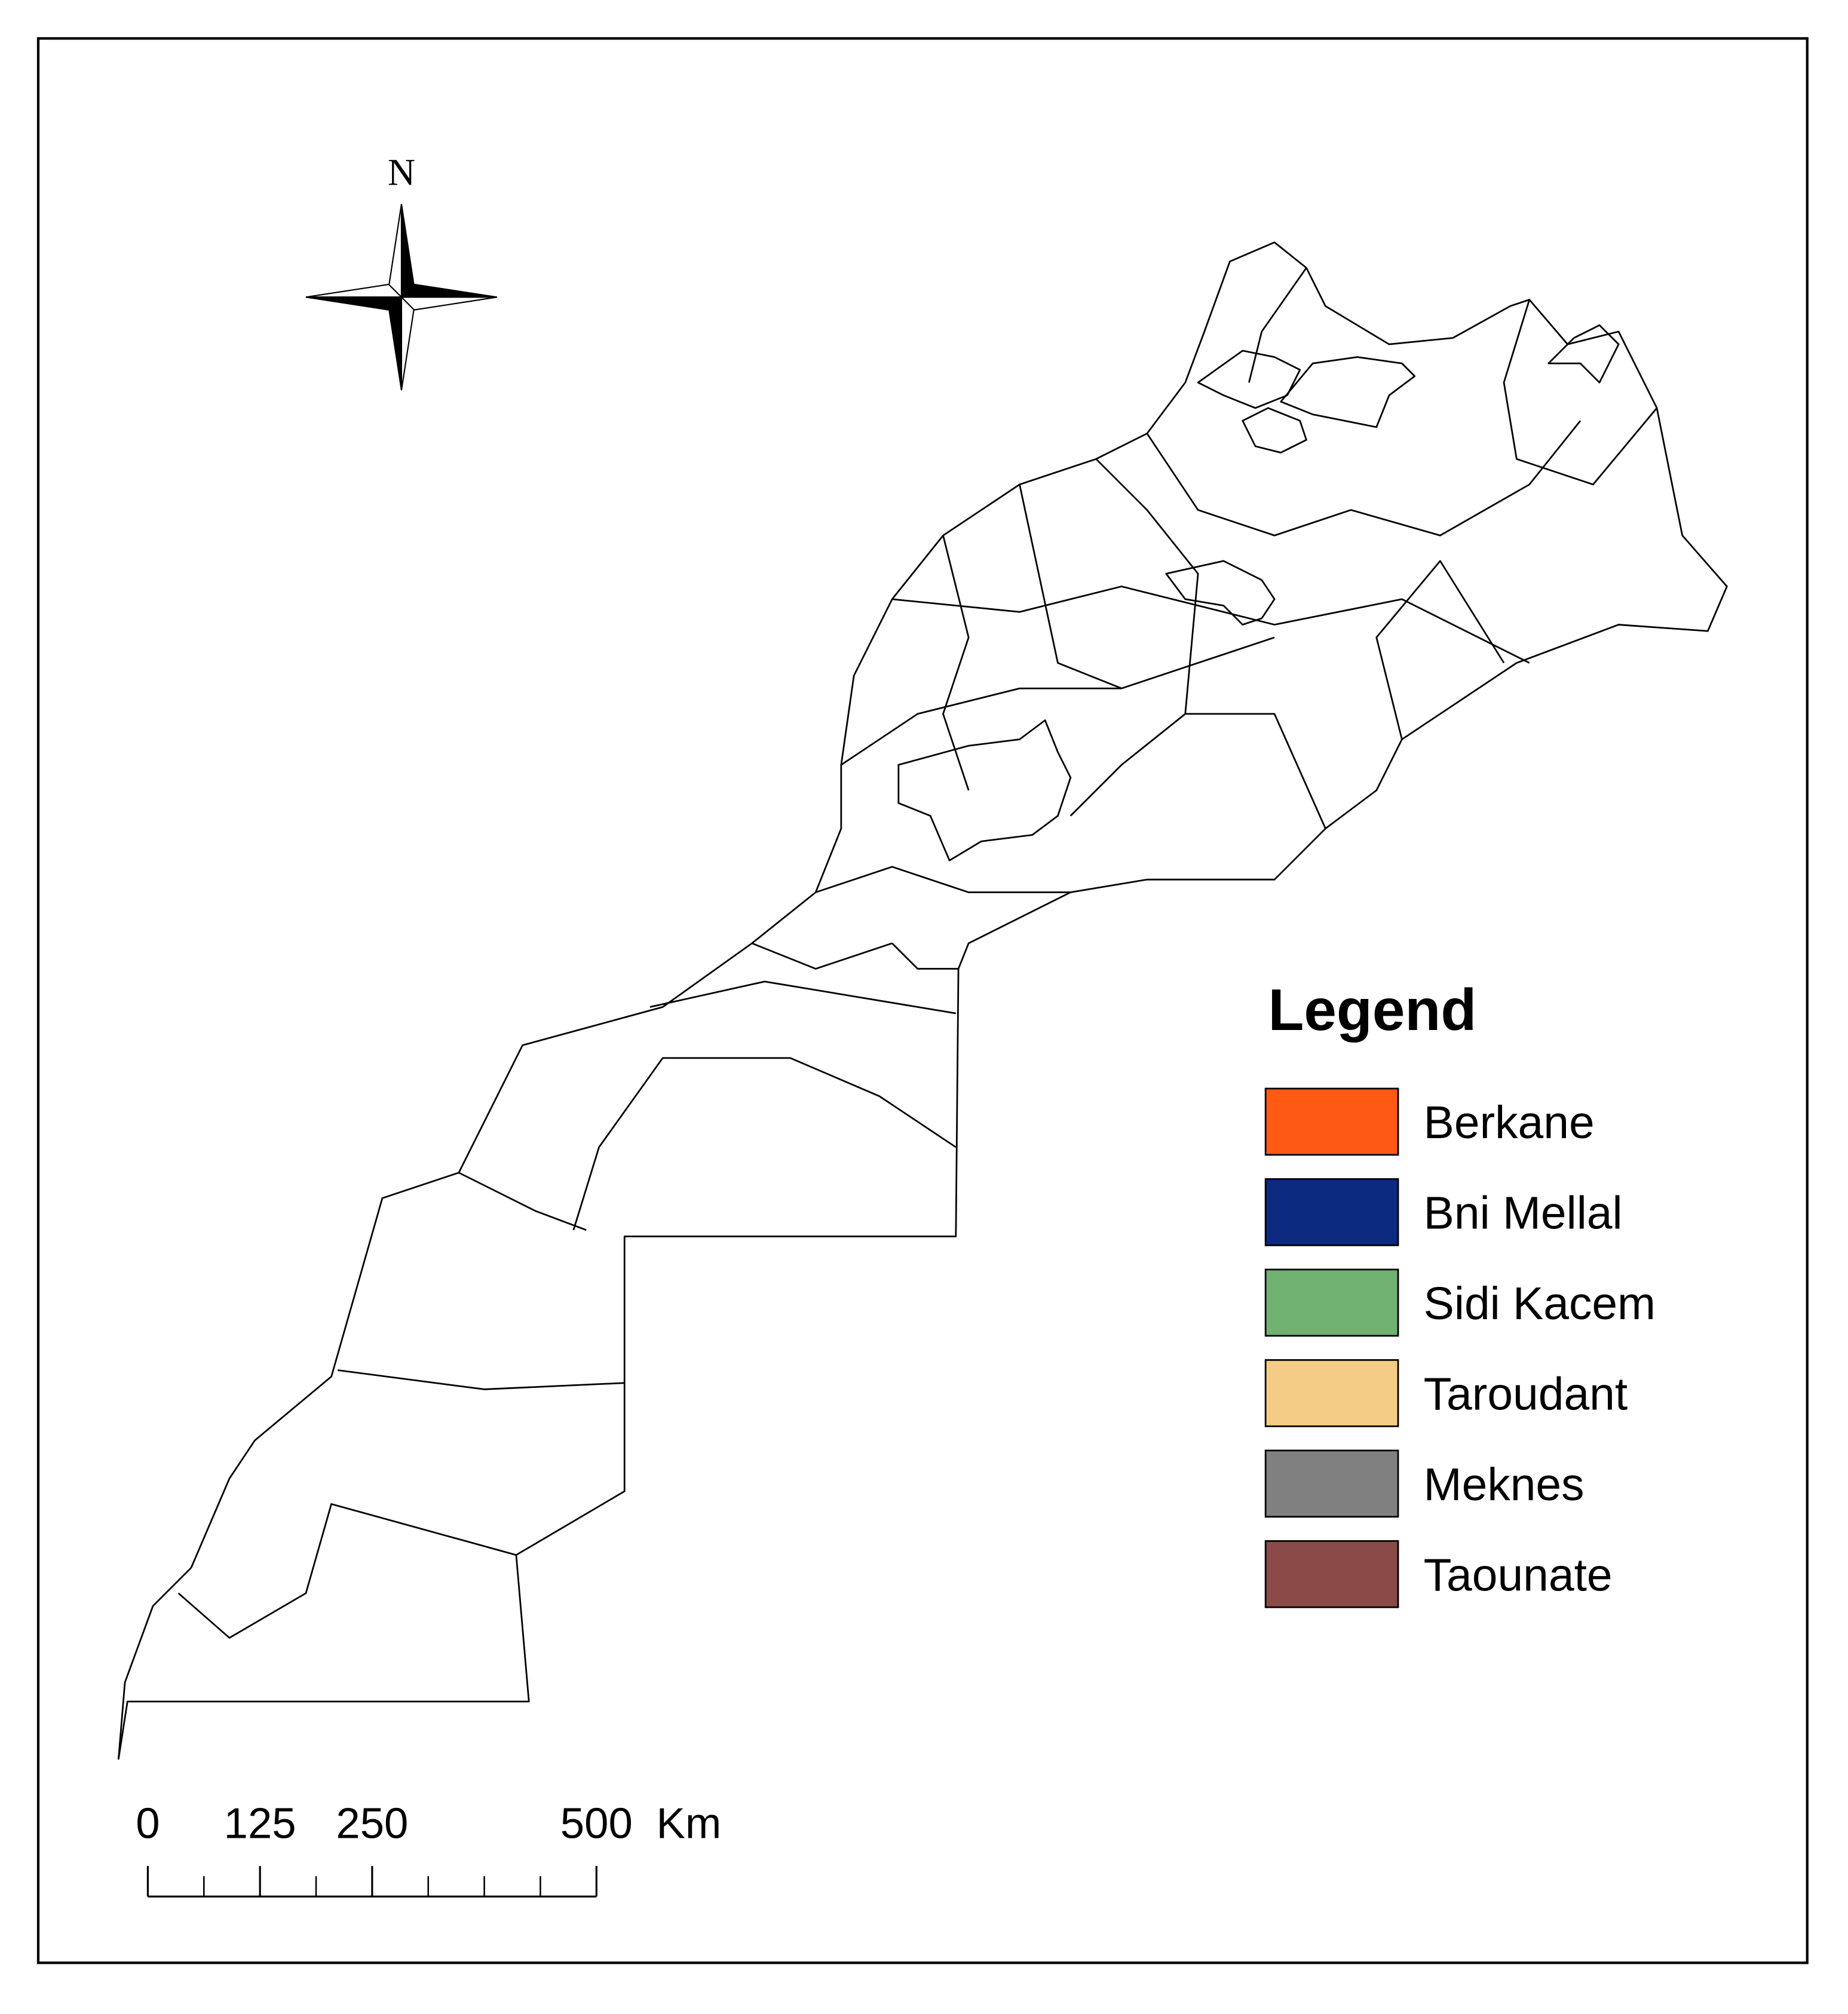 This screenshot has width=1848, height=2014. Describe the element at coordinates (1220, 593) in the screenshot. I see `region-bni-mellal` at that location.